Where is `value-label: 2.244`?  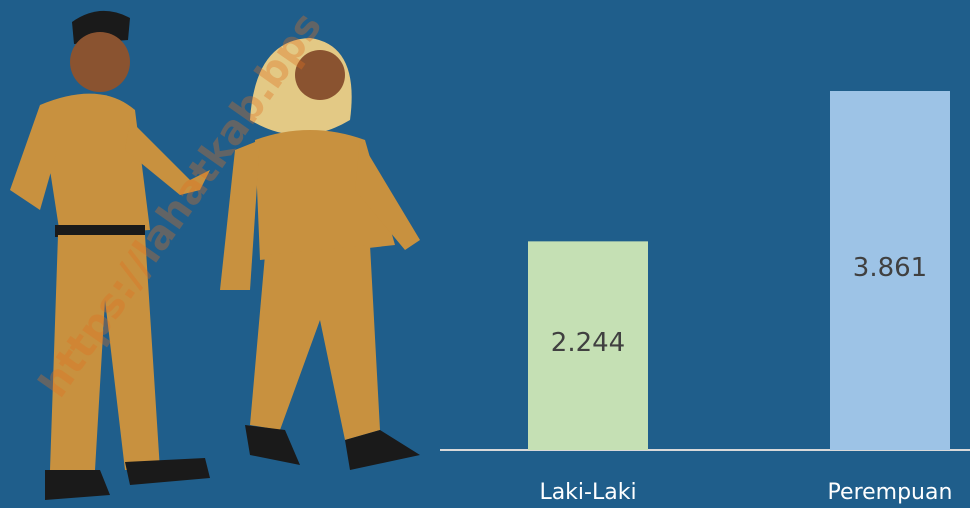
value-label: 2.244 is located at coordinates (588, 343).